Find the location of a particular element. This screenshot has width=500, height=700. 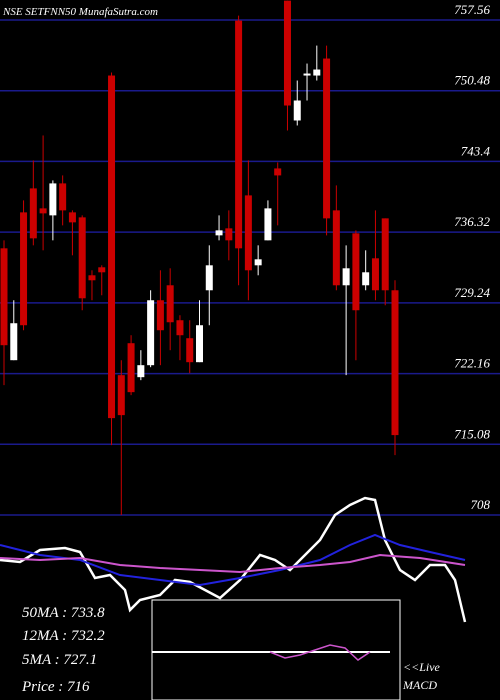

ma-label: 5MA : 727.1 is located at coordinates (59, 660).